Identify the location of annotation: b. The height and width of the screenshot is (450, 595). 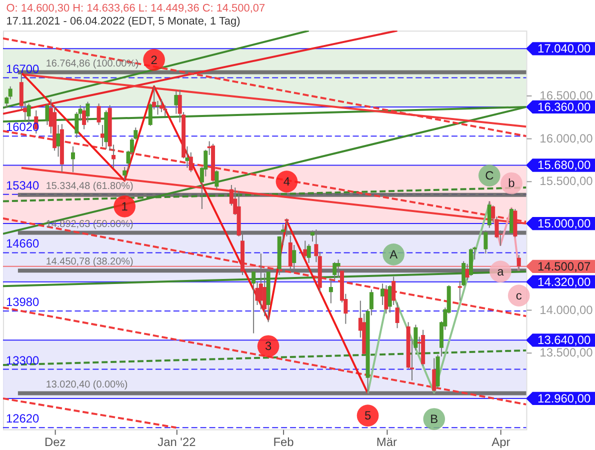
(512, 183).